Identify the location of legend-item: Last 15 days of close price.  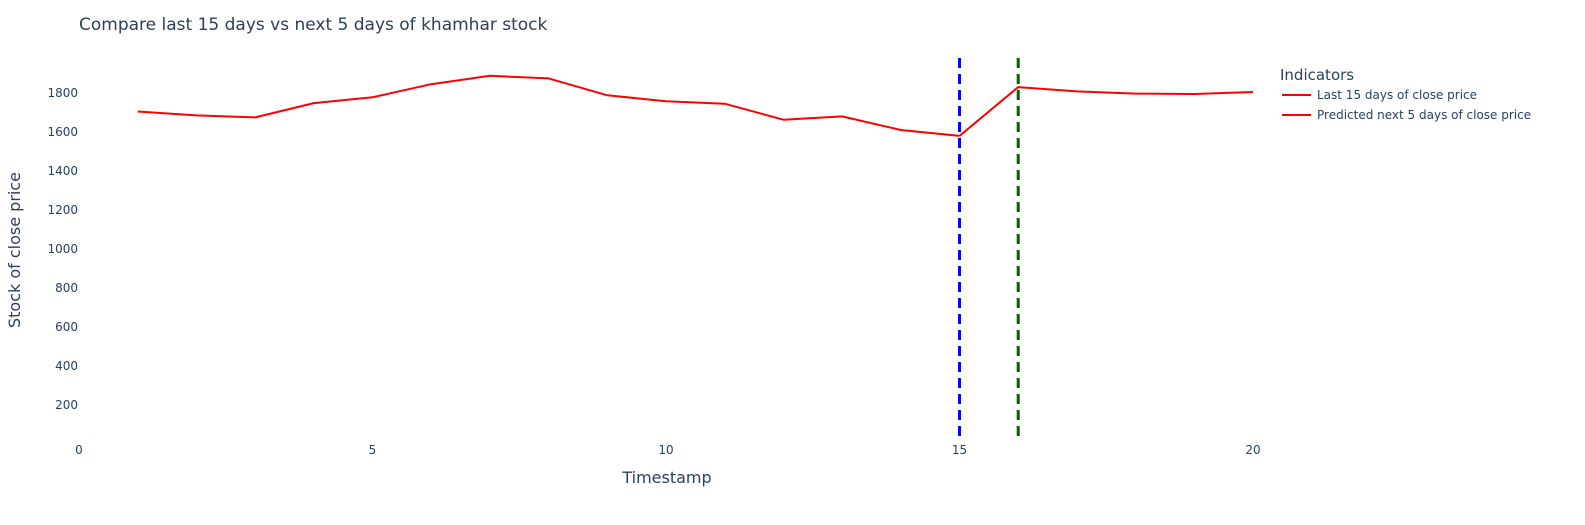
(1379, 95).